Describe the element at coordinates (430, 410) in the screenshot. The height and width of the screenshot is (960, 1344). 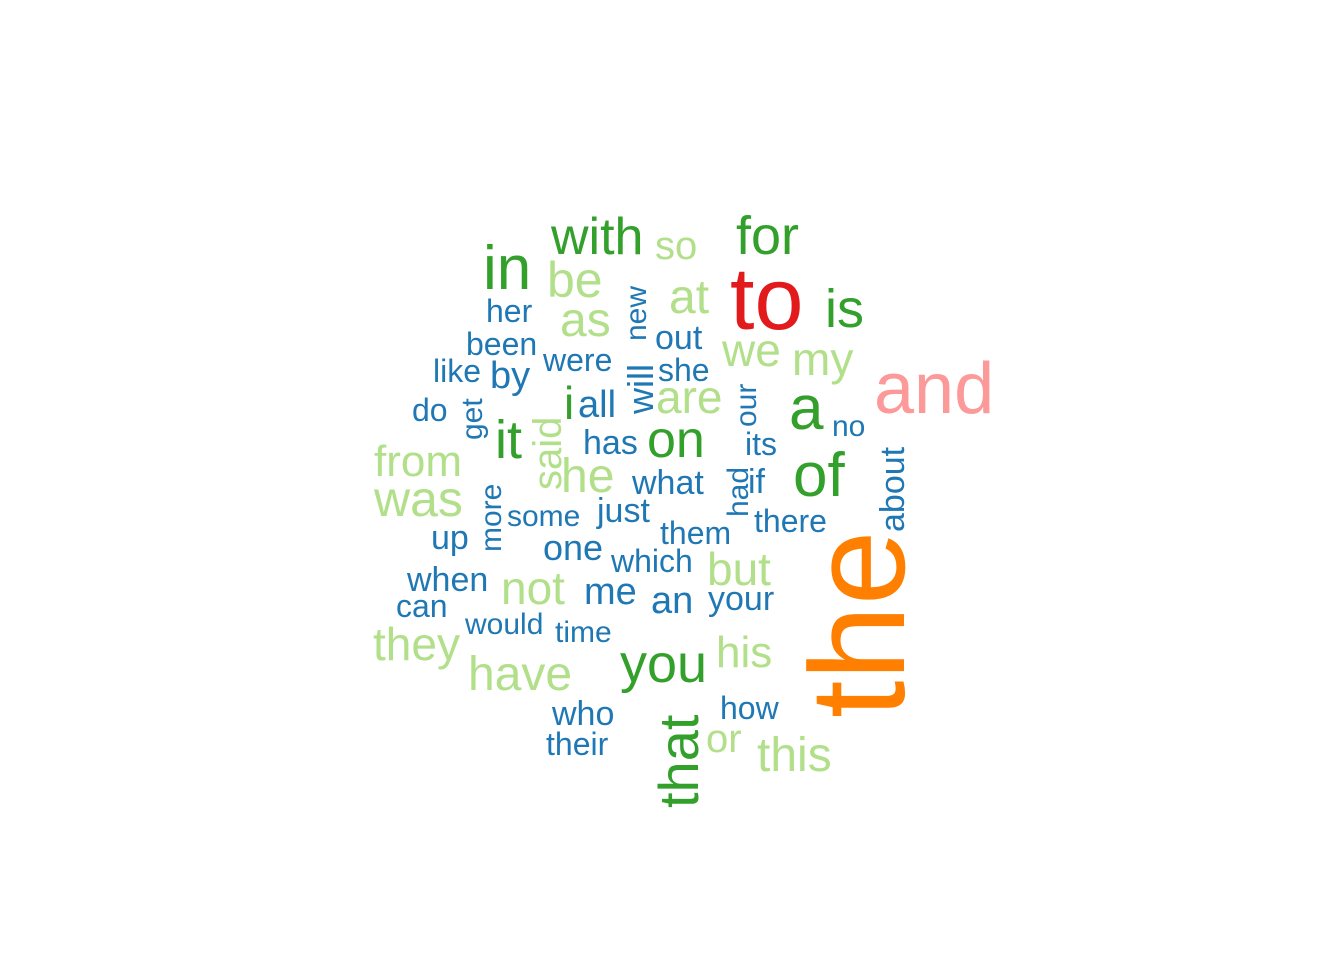
I see `word-do: do` at that location.